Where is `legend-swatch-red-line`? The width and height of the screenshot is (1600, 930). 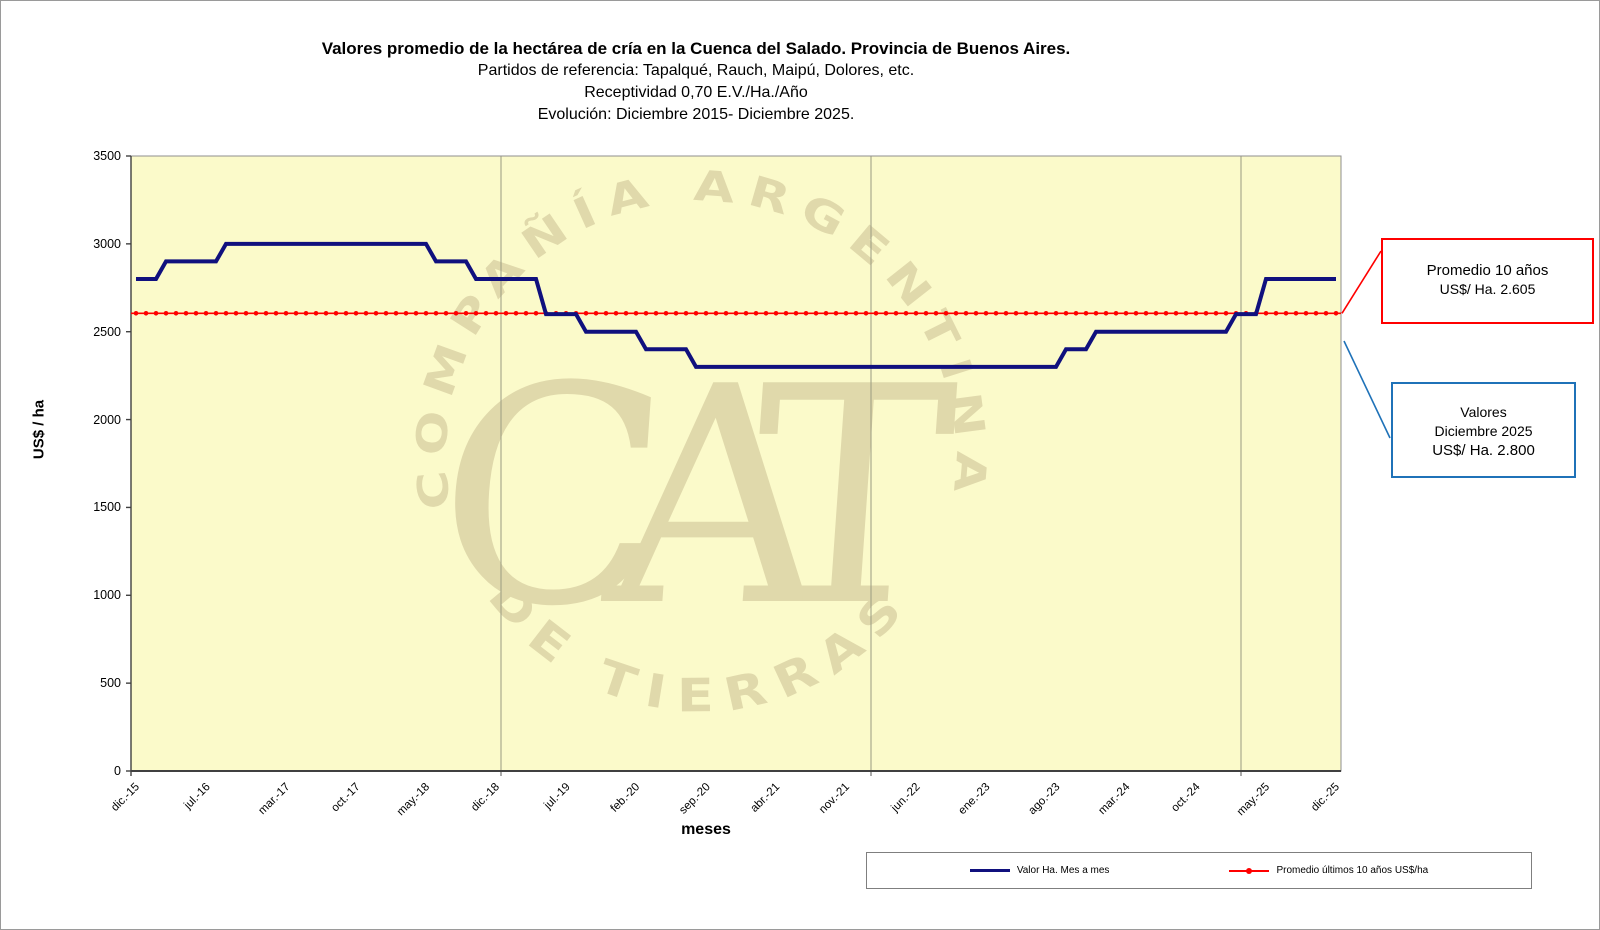
legend-swatch-red-line is located at coordinates (1249, 870).